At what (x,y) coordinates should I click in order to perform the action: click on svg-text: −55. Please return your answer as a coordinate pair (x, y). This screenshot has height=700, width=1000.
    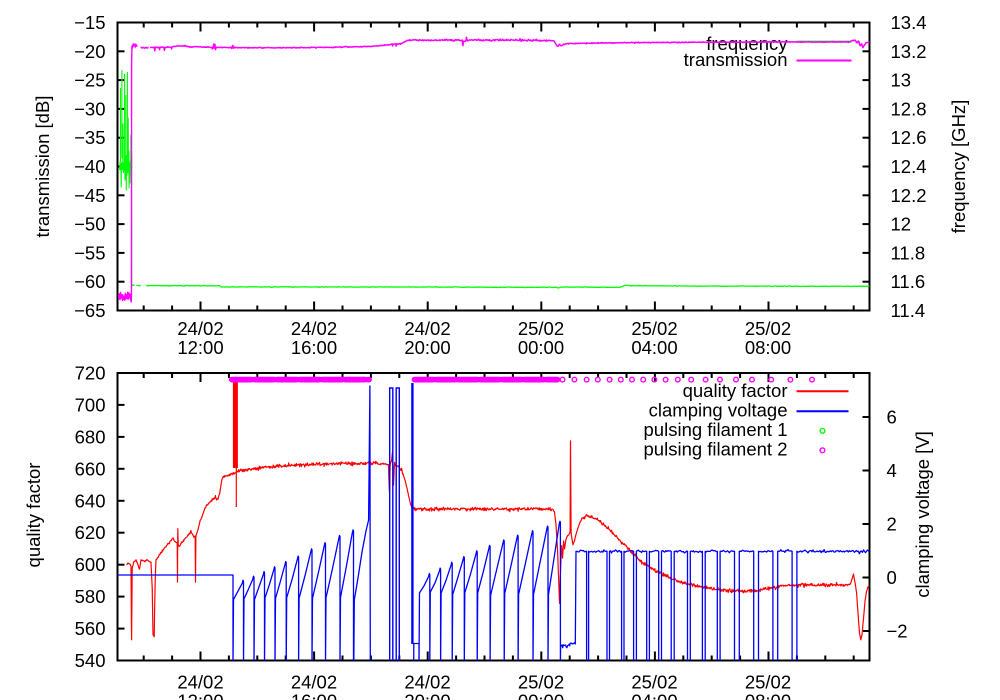
    Looking at the image, I should click on (89, 252).